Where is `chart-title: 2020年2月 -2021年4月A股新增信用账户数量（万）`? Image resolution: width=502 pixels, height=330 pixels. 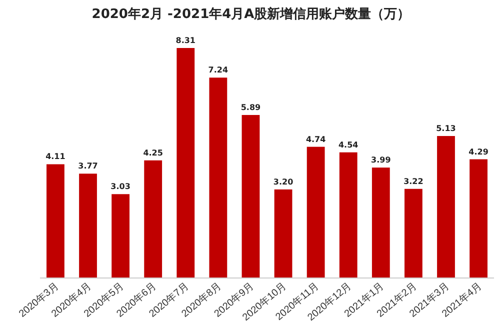
chart-title: 2020年2月 -2021年4月A股新增信用账户数量（万） is located at coordinates (251, 14).